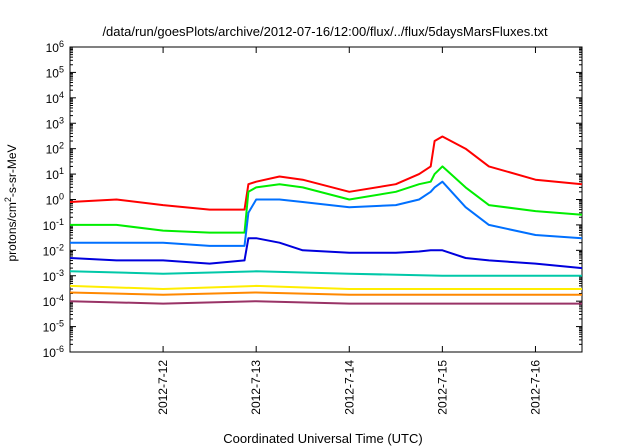 The image size is (640, 448). Describe the element at coordinates (322, 438) in the screenshot. I see `x-axis-label: Coordinated Universal Time (UTC)` at that location.